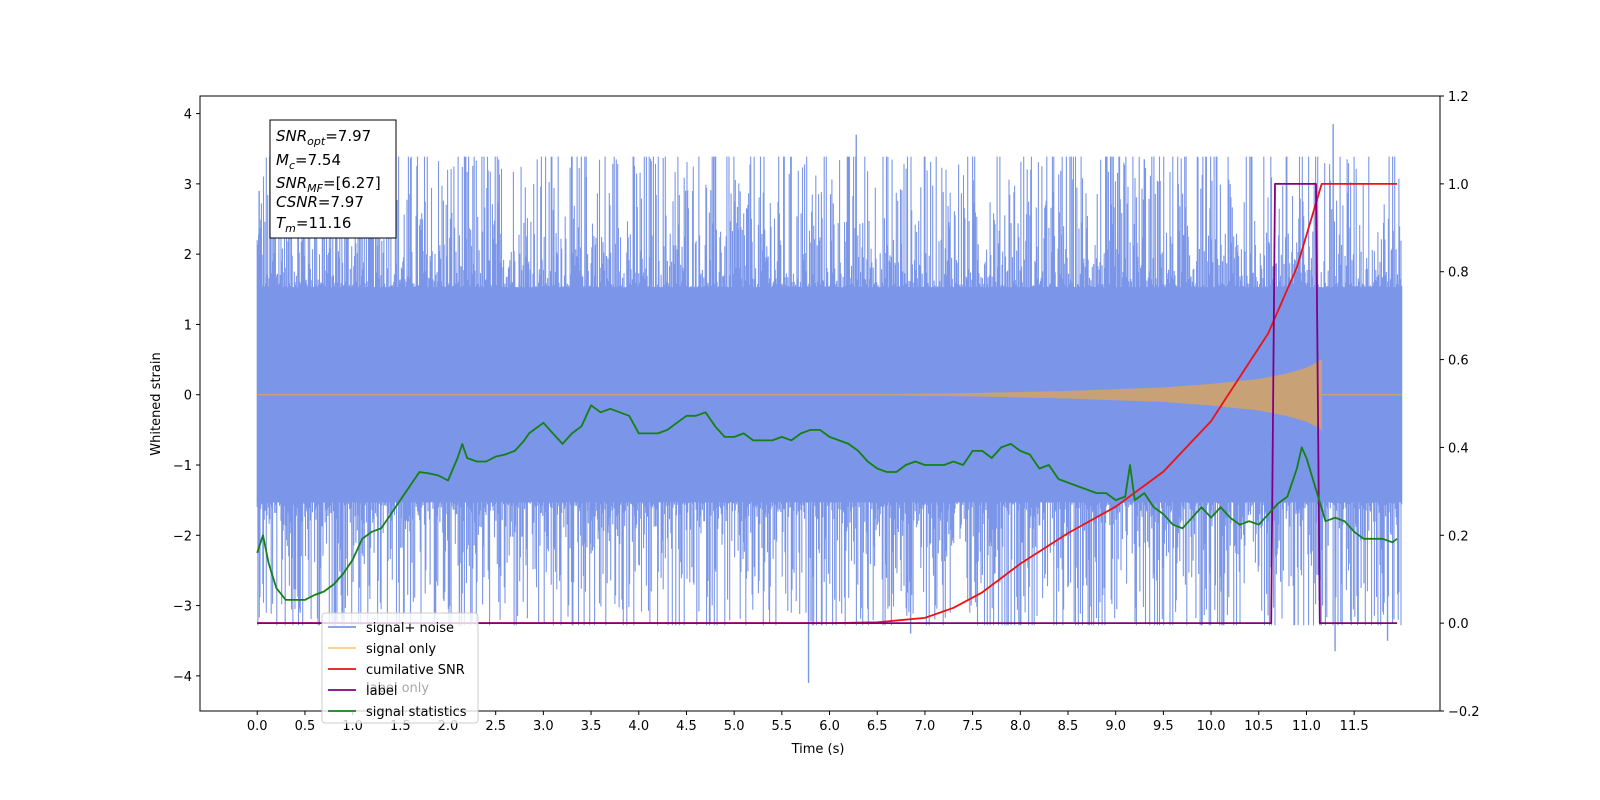 Image resolution: width=1600 pixels, height=800 pixels. I want to click on x-tick-label: 10.0, so click(1211, 726).